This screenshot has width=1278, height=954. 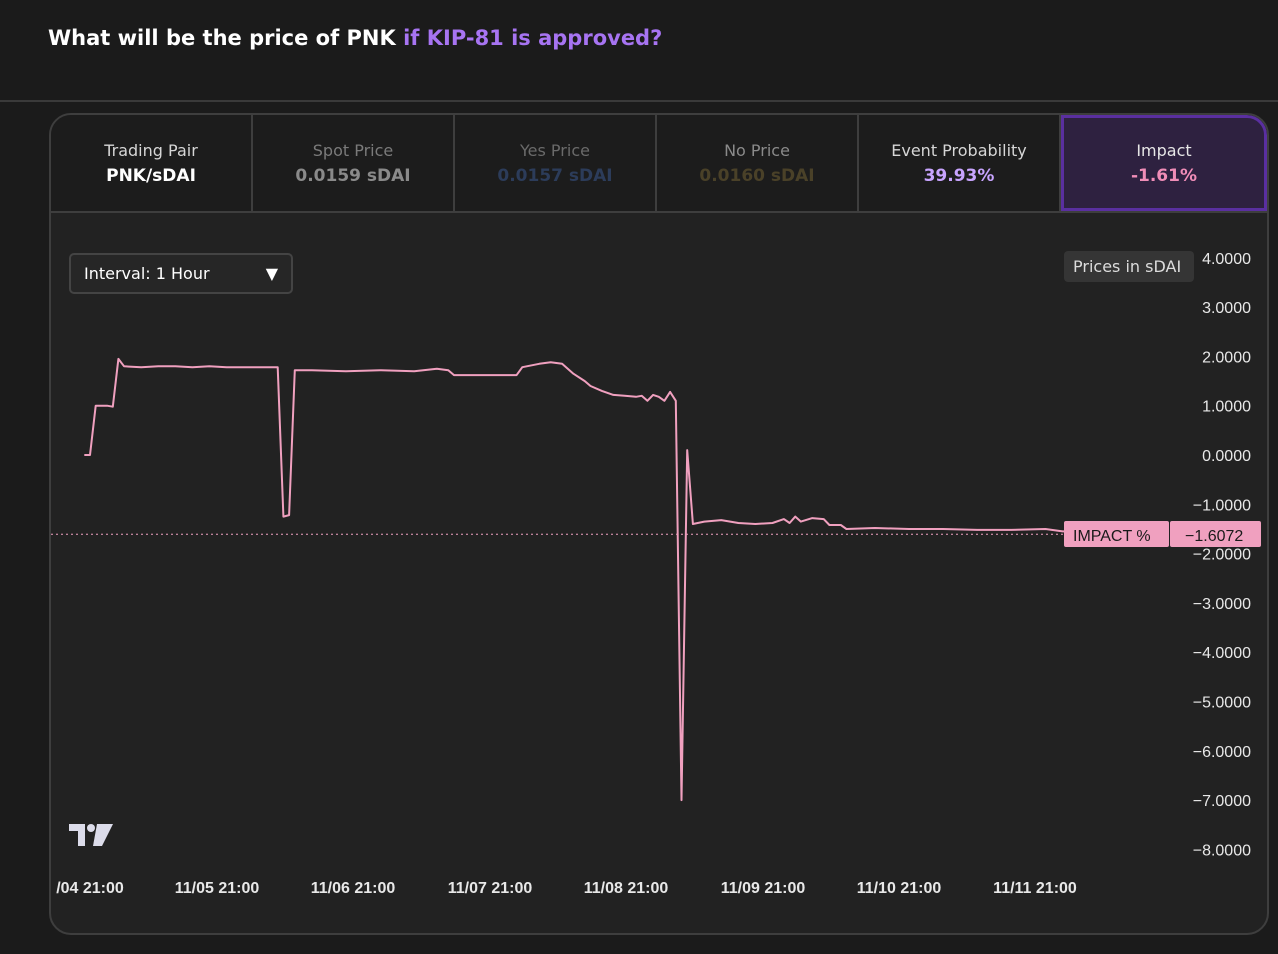 I want to click on stat-yes-price: Yes Price 0.0157 sDAI, so click(x=556, y=163).